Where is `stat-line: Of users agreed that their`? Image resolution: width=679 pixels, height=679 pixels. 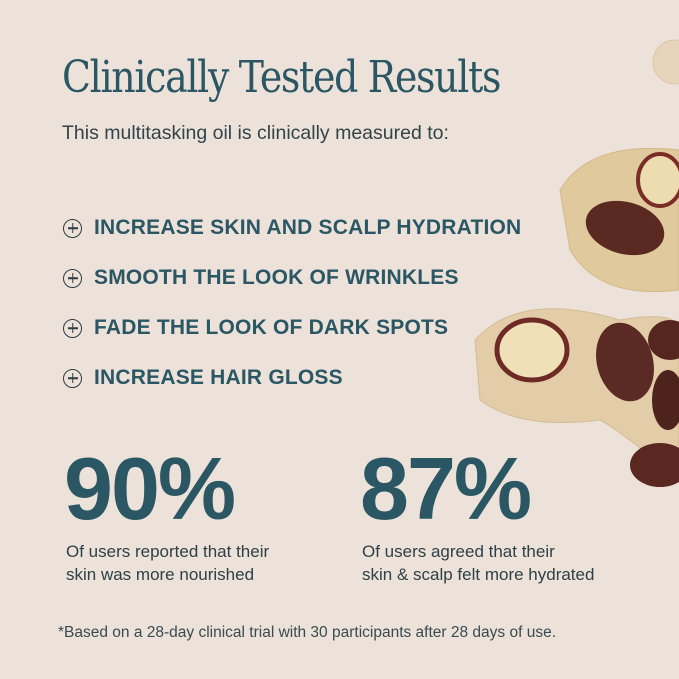 stat-line: Of users agreed that their is located at coordinates (458, 551).